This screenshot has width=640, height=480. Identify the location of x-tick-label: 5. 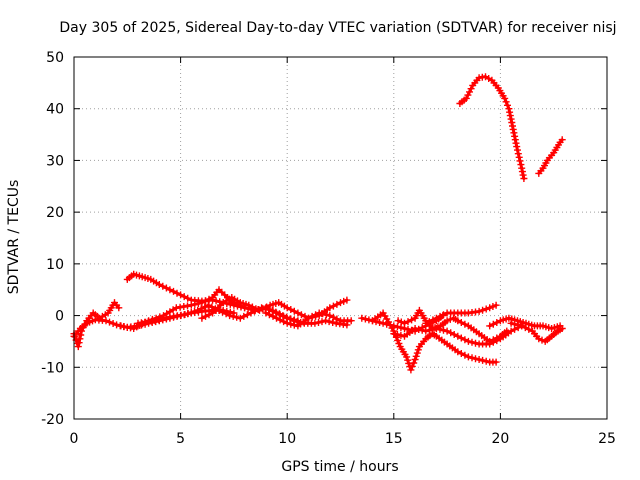
(180, 439).